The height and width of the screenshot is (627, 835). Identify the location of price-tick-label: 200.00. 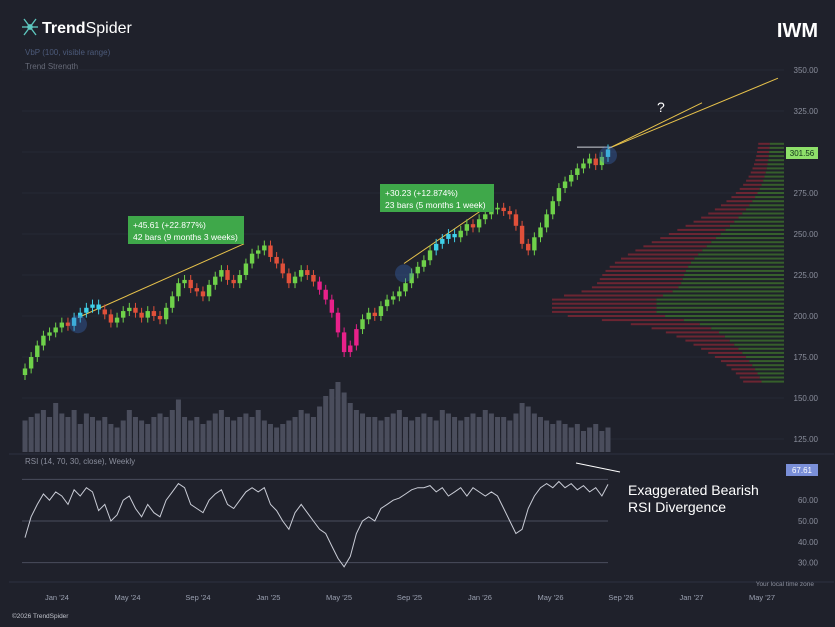
(806, 316).